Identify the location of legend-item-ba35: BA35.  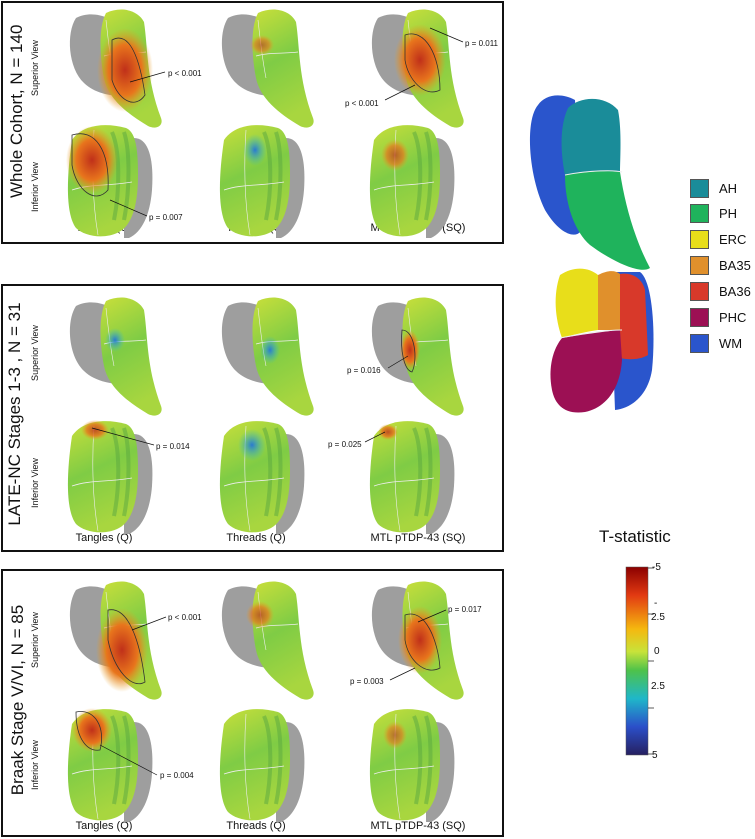
(720, 265).